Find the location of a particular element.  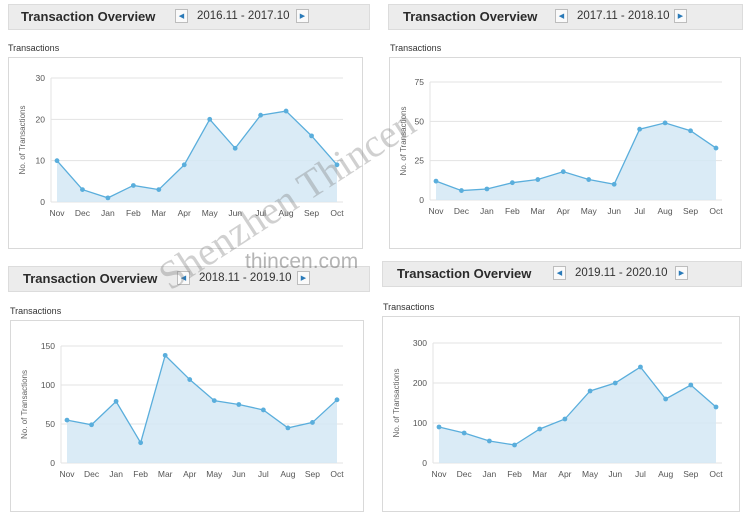

y-tick-label: 200 is located at coordinates (420, 383).